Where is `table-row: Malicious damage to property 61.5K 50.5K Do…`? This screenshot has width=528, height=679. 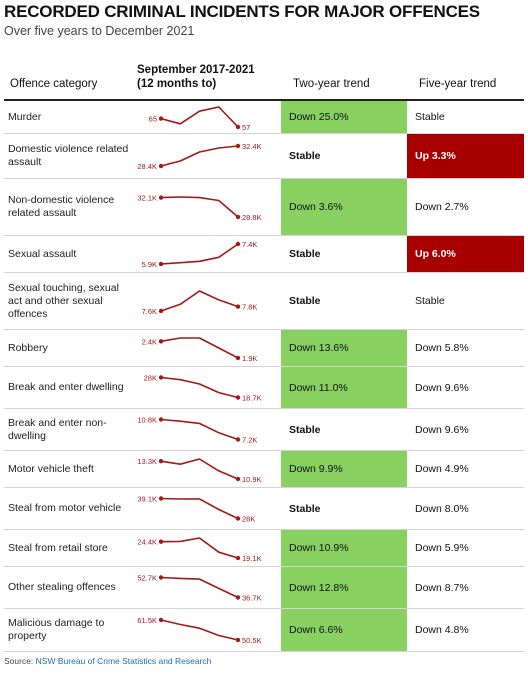
table-row: Malicious damage to property 61.5K 50.5K Do… is located at coordinates (264, 630).